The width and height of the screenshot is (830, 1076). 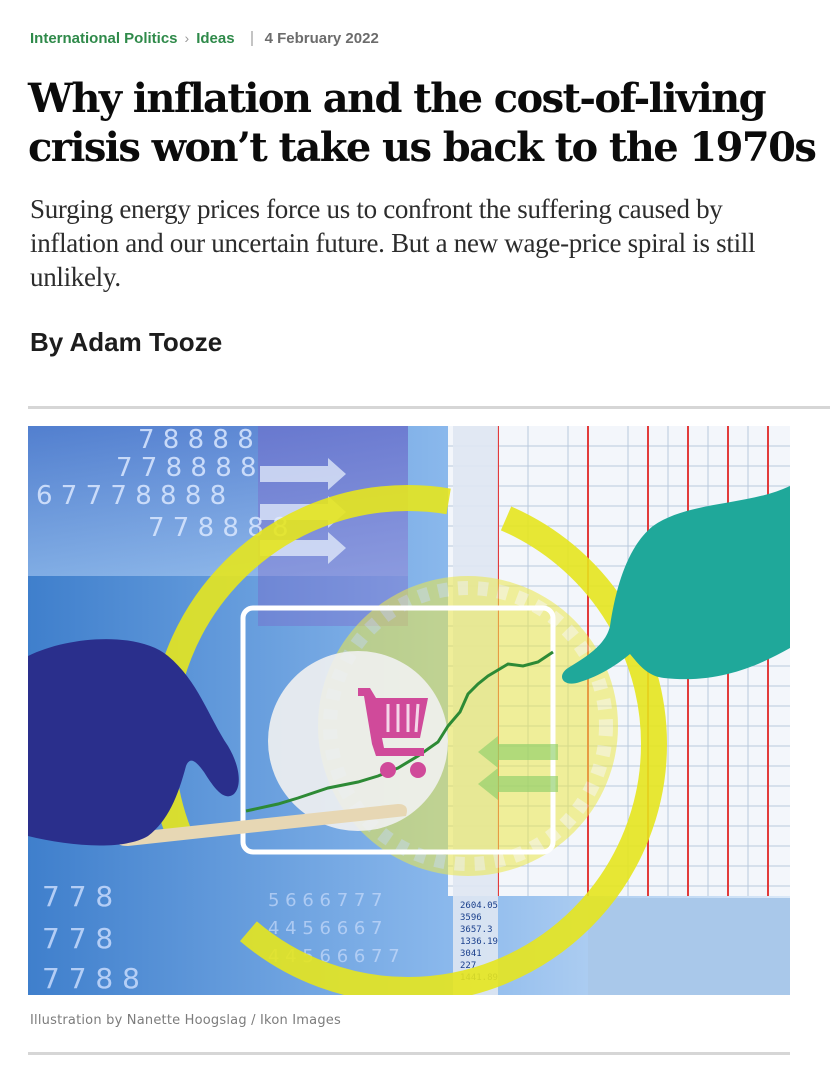 What do you see at coordinates (321, 38) in the screenshot?
I see `publish-date: 4 February 2022` at bounding box center [321, 38].